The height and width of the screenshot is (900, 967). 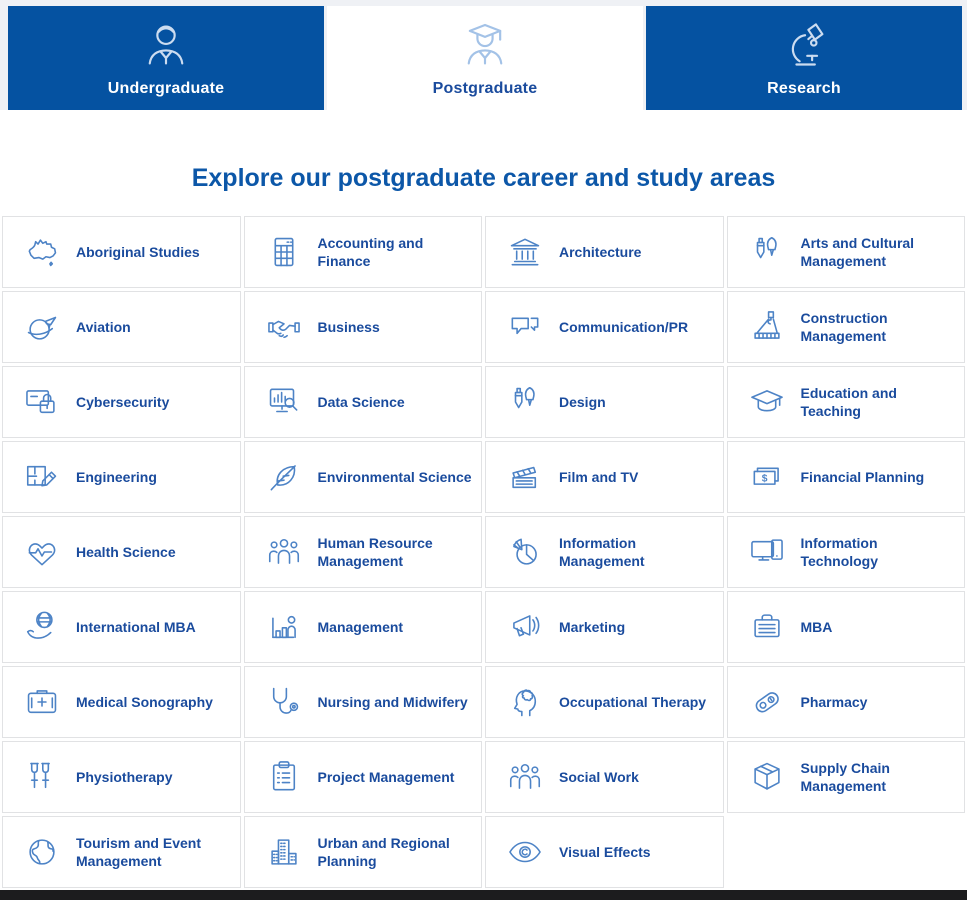 I want to click on study-area-nursing-and-midwifery: Nursing and Midwifery, so click(x=362, y=702).